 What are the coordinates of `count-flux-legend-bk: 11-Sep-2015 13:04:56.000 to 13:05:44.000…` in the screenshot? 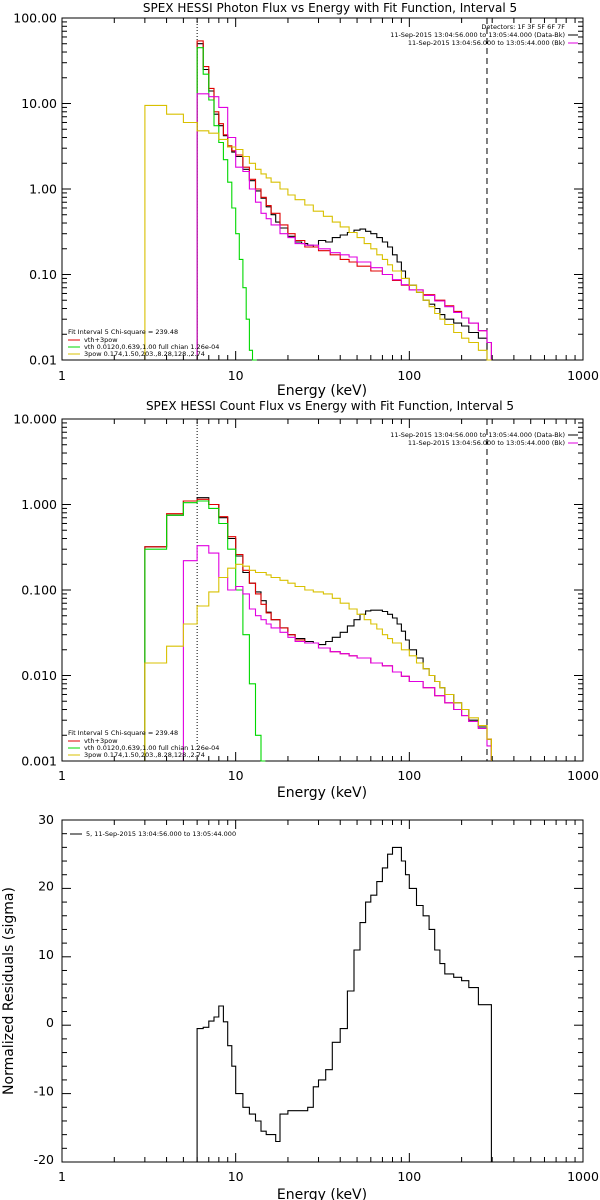 It's located at (486, 443).